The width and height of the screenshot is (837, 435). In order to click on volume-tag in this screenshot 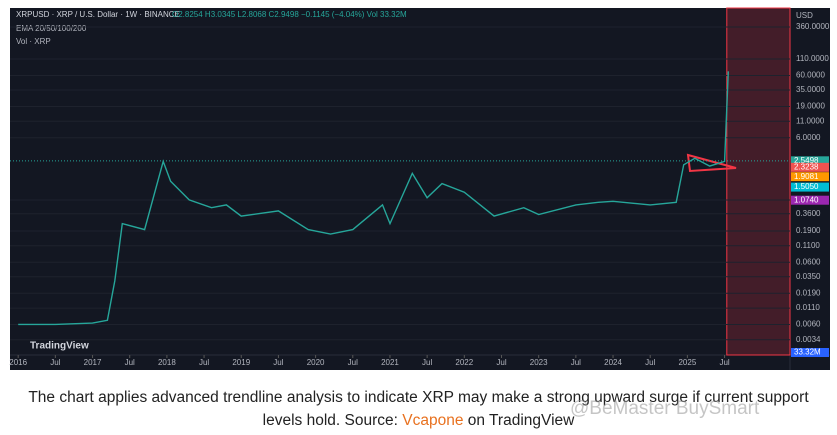, I will do `click(810, 352)`.